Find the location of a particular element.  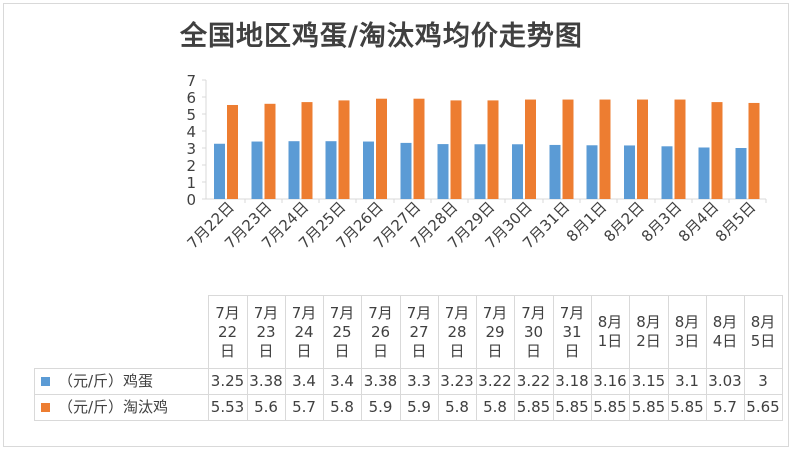

table-value-cell: 3.15 is located at coordinates (648, 381).